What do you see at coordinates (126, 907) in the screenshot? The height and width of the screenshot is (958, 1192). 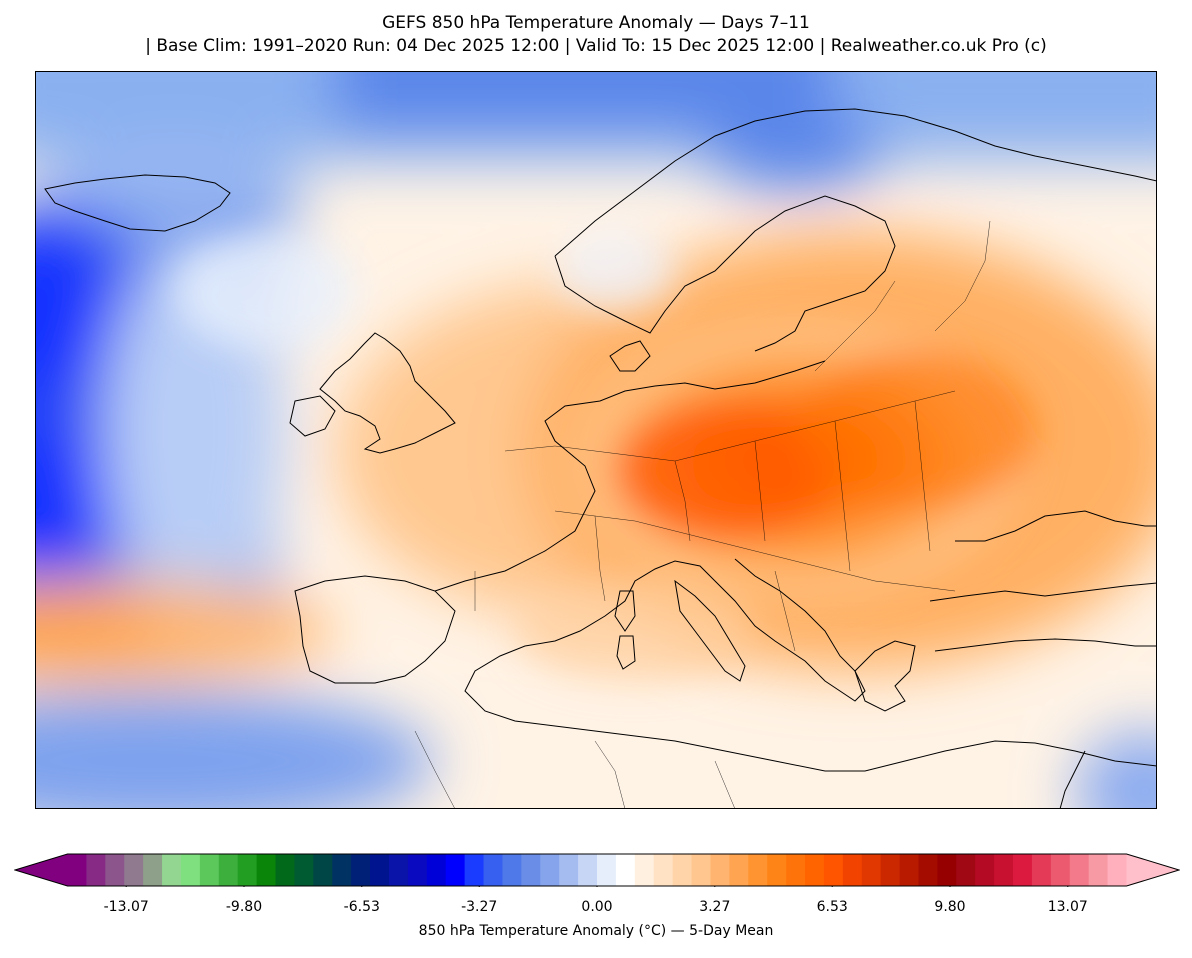 I see `colorbar-tick-label: -13.07` at bounding box center [126, 907].